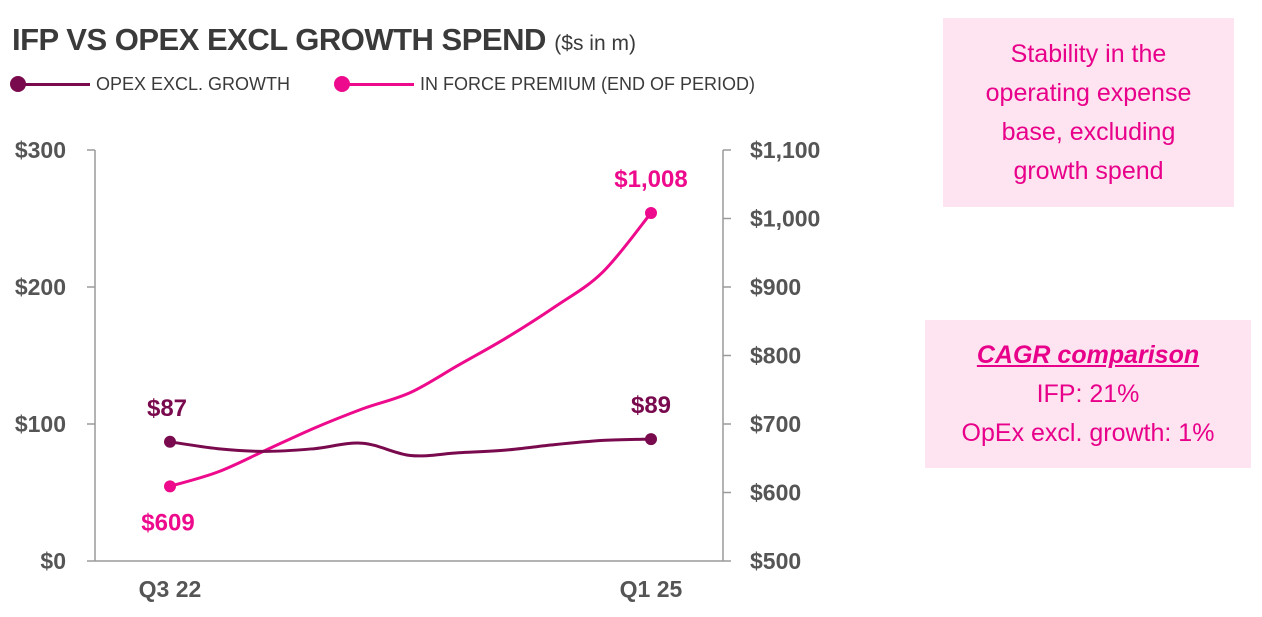 This screenshot has width=1262, height=617. What do you see at coordinates (50, 84) in the screenshot?
I see `legend-swatch-opex` at bounding box center [50, 84].